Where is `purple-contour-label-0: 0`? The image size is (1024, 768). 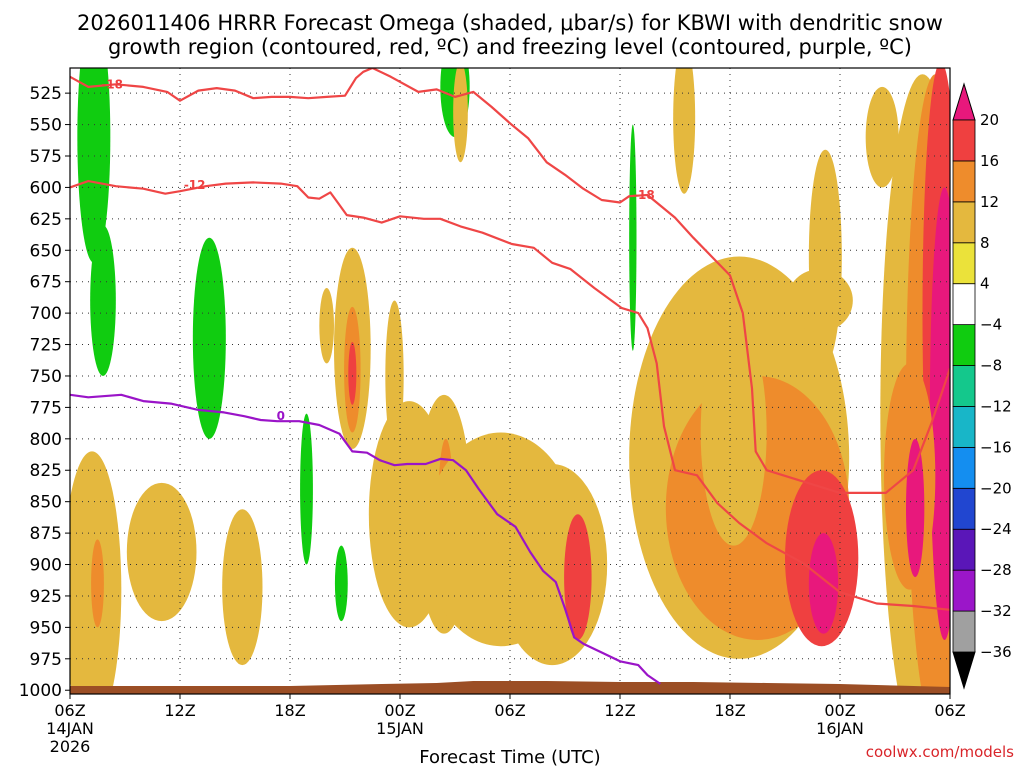
purple-contour-label-0: 0 is located at coordinates (281, 416).